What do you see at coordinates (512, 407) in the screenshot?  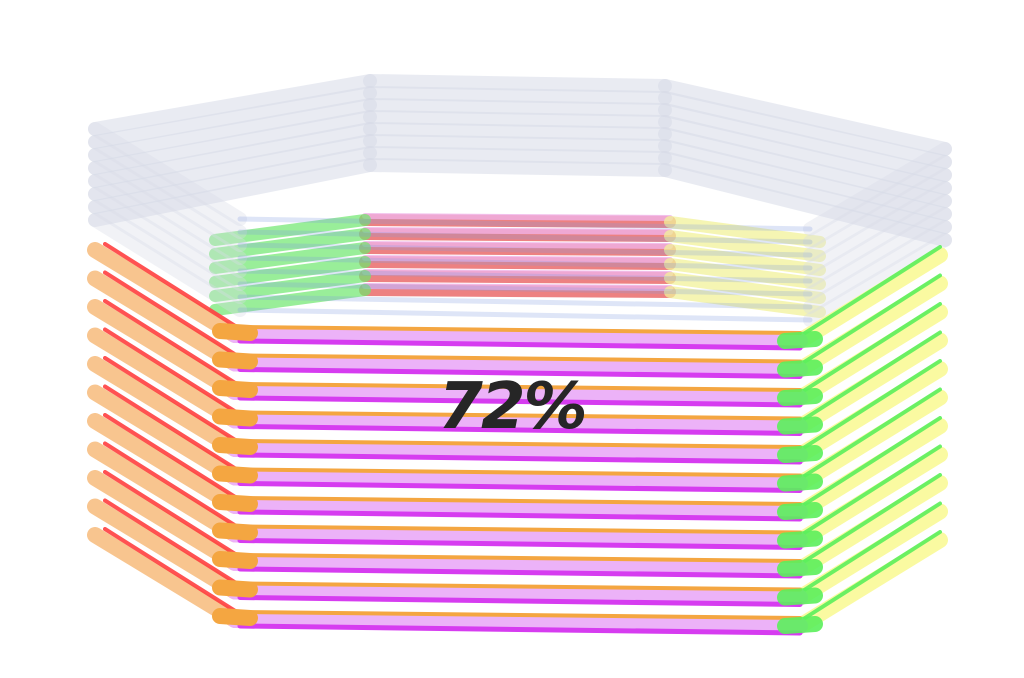 I see `progress-percentage-label: 72%` at bounding box center [512, 407].